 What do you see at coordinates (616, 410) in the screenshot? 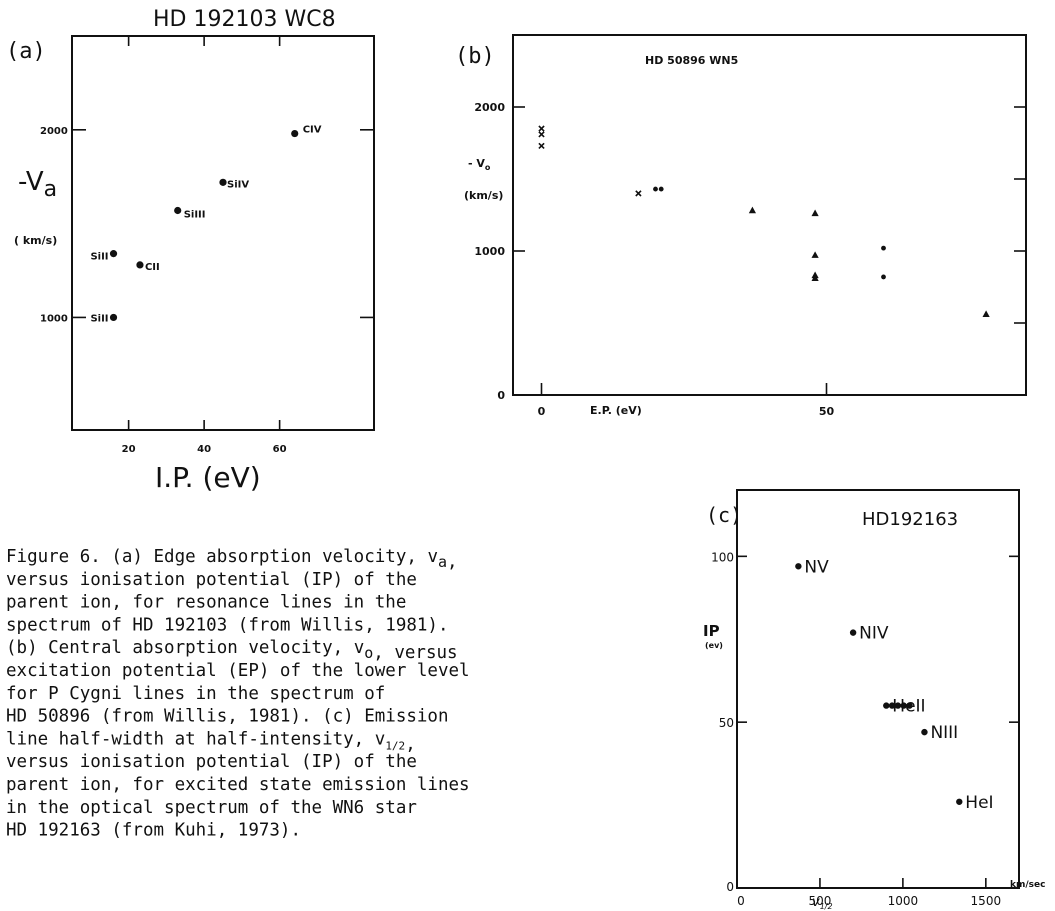
I see `panel-b-xlabel: E.P. (eV)` at bounding box center [616, 410].